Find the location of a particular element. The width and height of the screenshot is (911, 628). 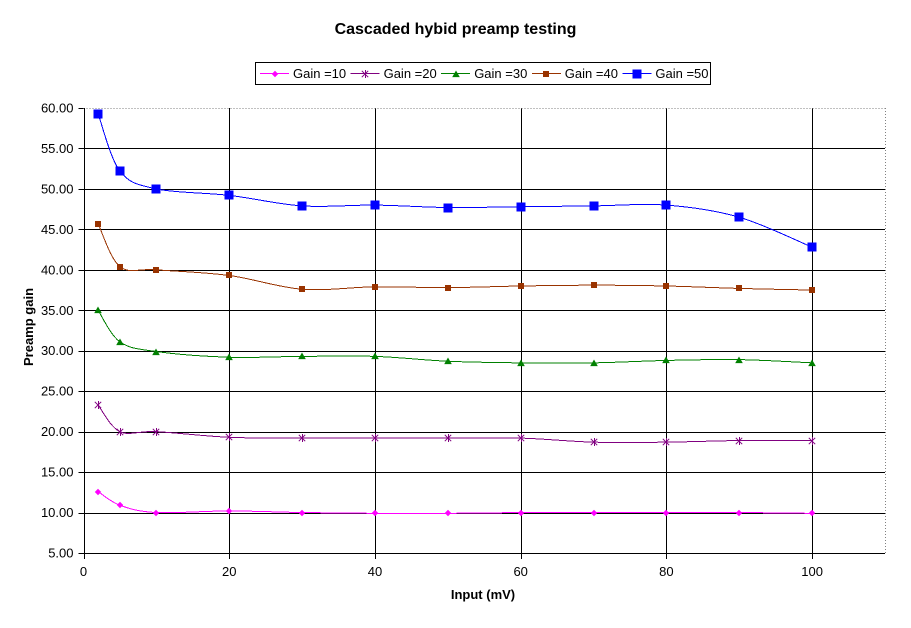

legend-box is located at coordinates (483, 73).